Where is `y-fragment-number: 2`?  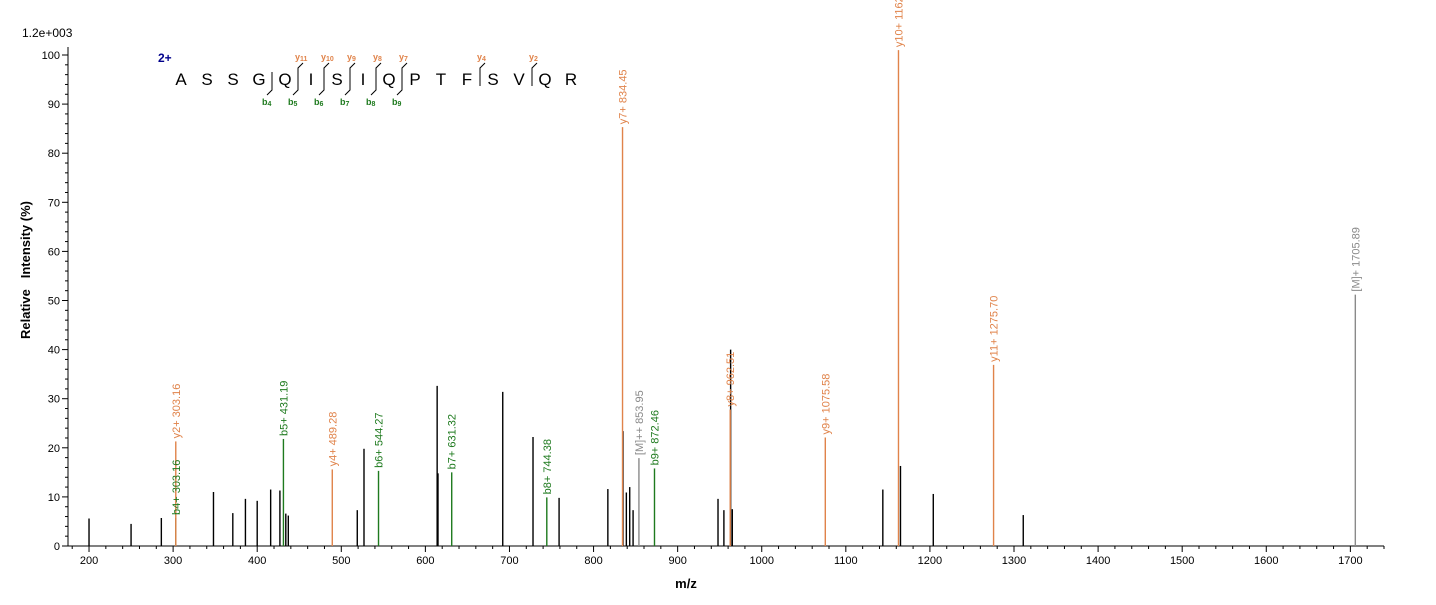
y-fragment-number: 2 is located at coordinates (536, 59).